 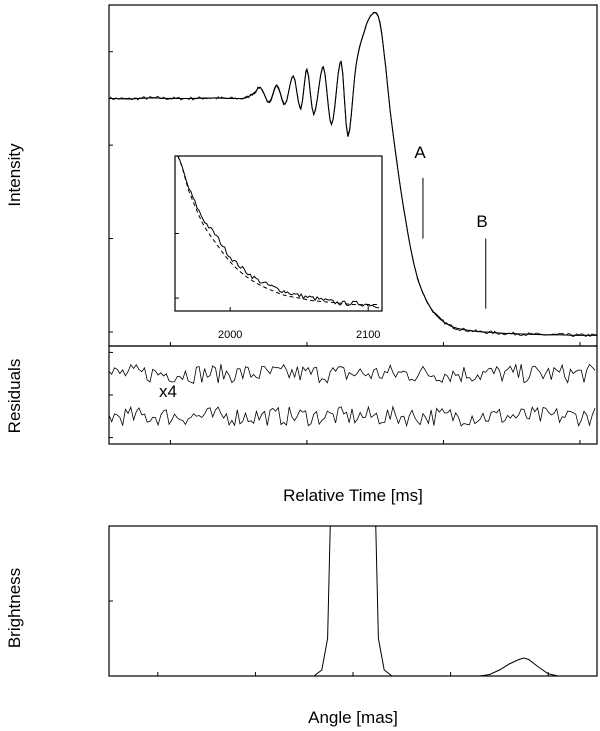 I want to click on inset-model-line, so click(x=278, y=230).